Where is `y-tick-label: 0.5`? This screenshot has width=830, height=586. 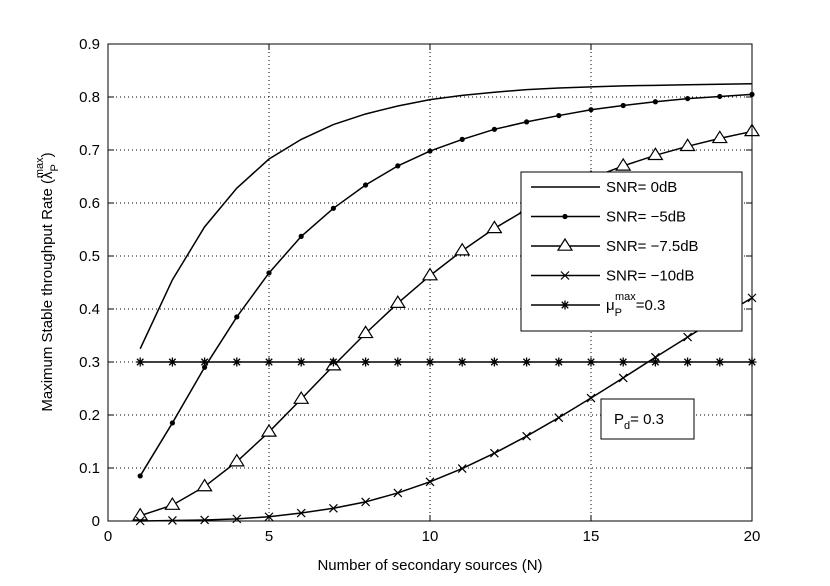 y-tick-label: 0.5 is located at coordinates (89, 256).